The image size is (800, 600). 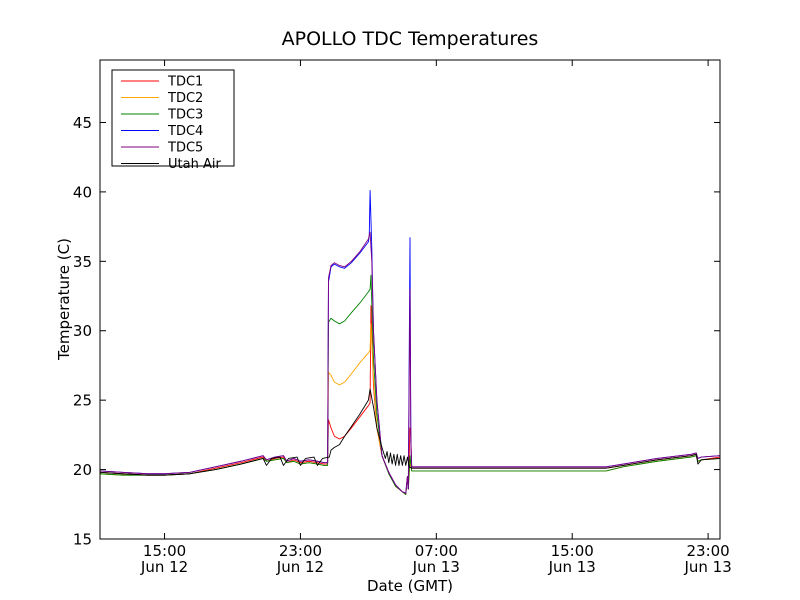 I want to click on legend-item: TDC3, so click(x=162, y=115).